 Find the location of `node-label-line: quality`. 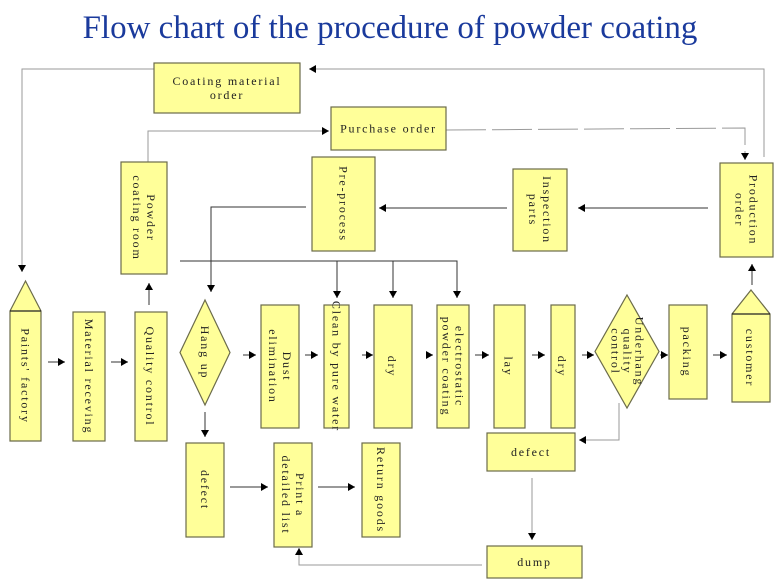

node-label-line: quality is located at coordinates (628, 352).